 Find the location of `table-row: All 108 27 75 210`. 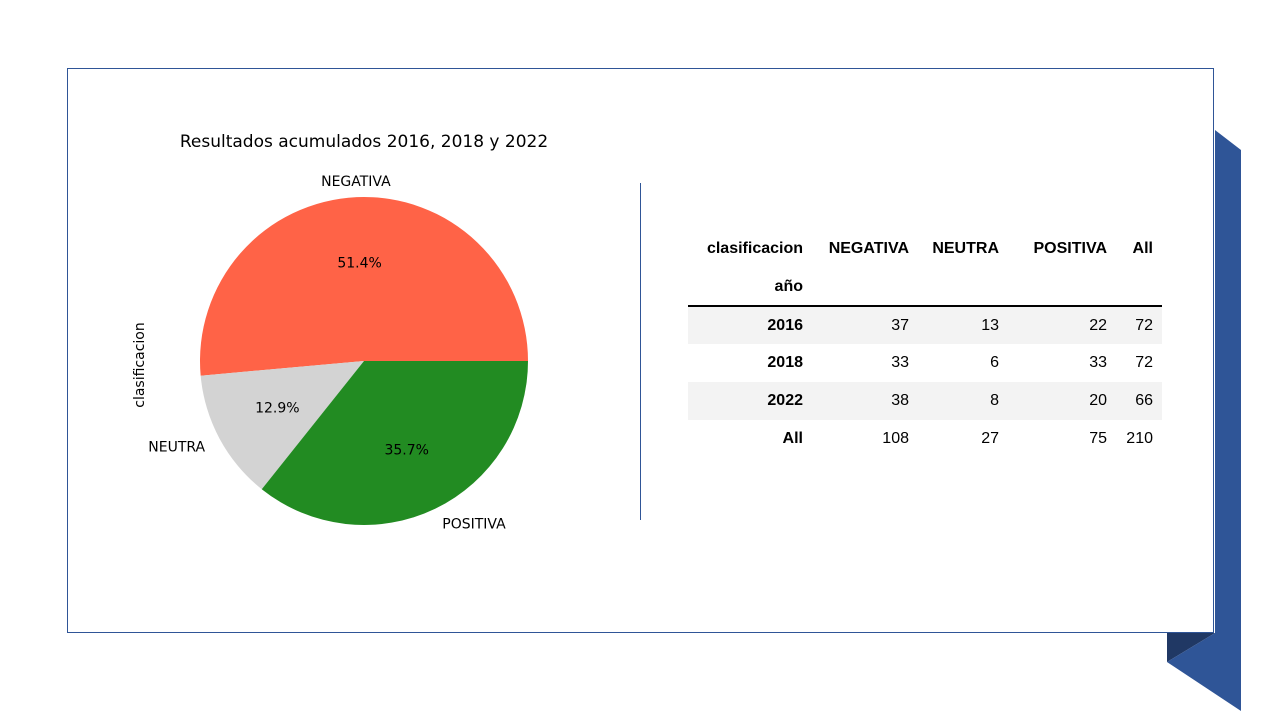

table-row: All 108 27 75 210 is located at coordinates (925, 439).